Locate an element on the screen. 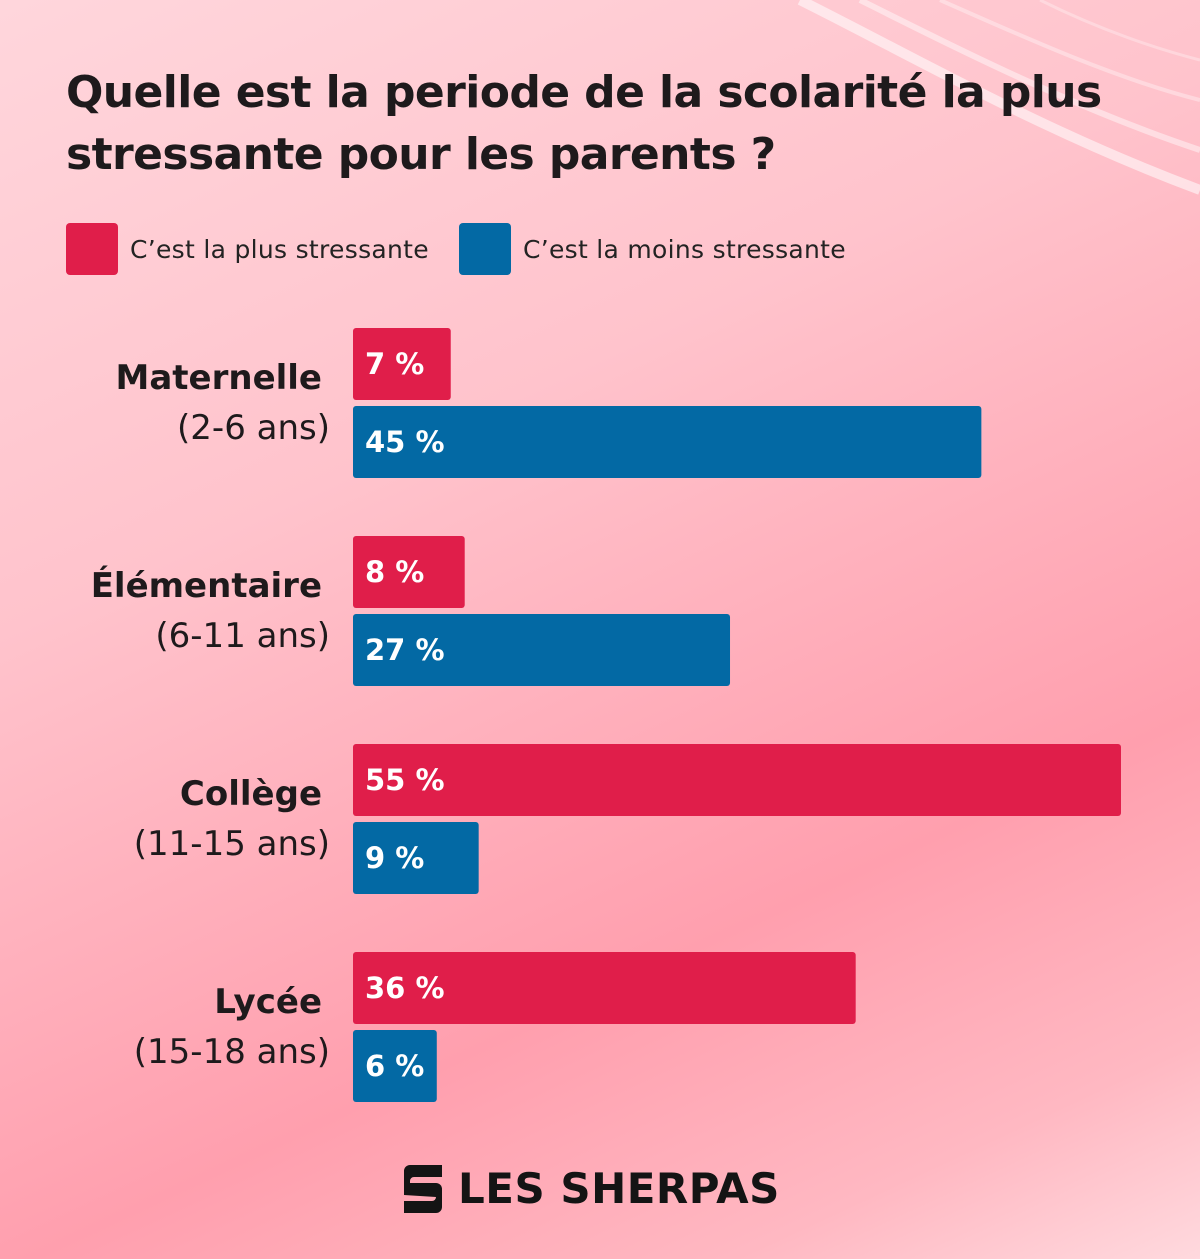  data-label: 9 % is located at coordinates (394, 858).